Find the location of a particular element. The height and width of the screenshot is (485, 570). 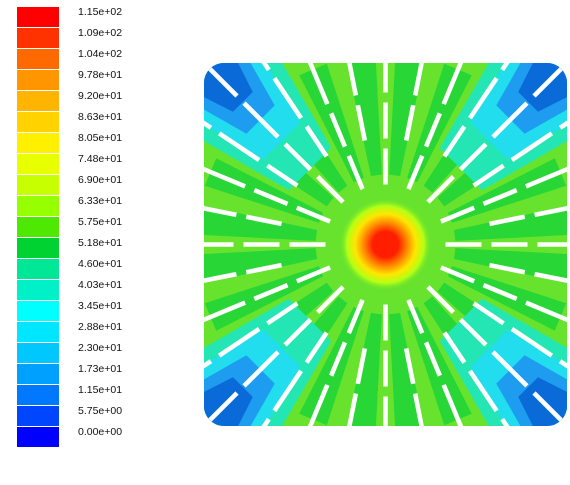

colorbar-label: 2.88e+01 is located at coordinates (100, 327).